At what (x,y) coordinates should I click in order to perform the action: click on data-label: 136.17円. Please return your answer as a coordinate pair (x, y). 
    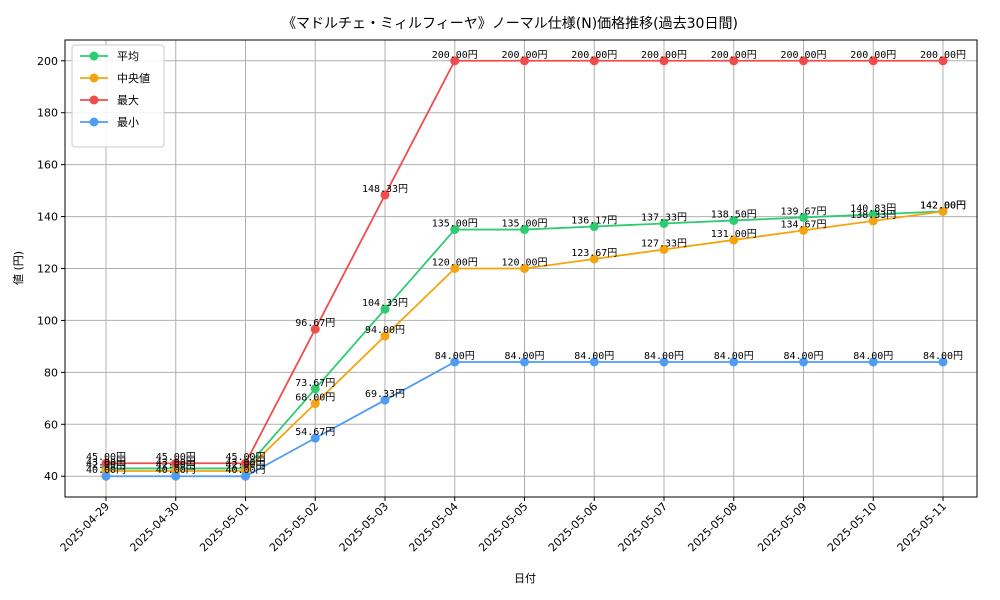
    Looking at the image, I should click on (594, 221).